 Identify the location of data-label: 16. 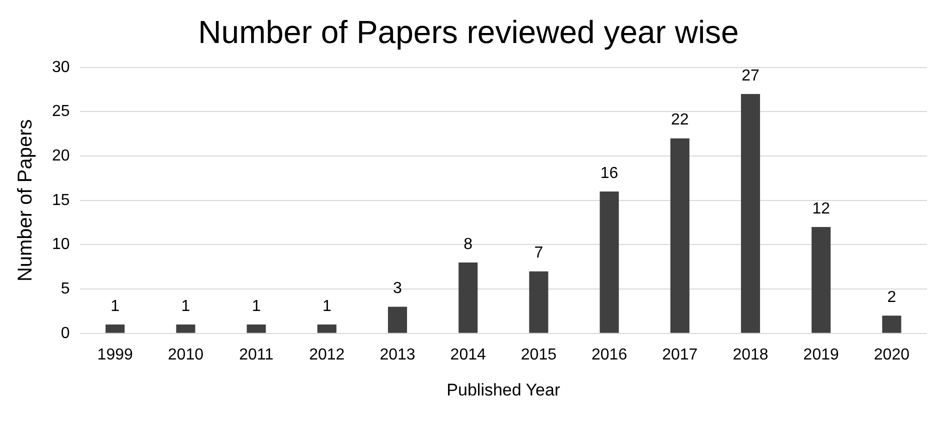
(609, 173).